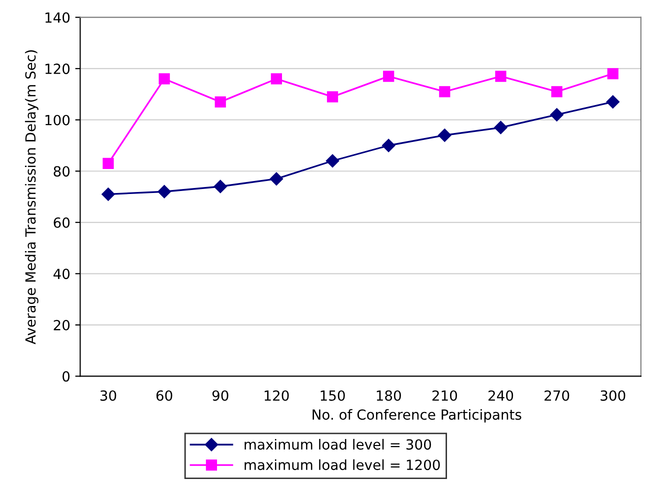  I want to click on x-tick-label: 30, so click(108, 395).